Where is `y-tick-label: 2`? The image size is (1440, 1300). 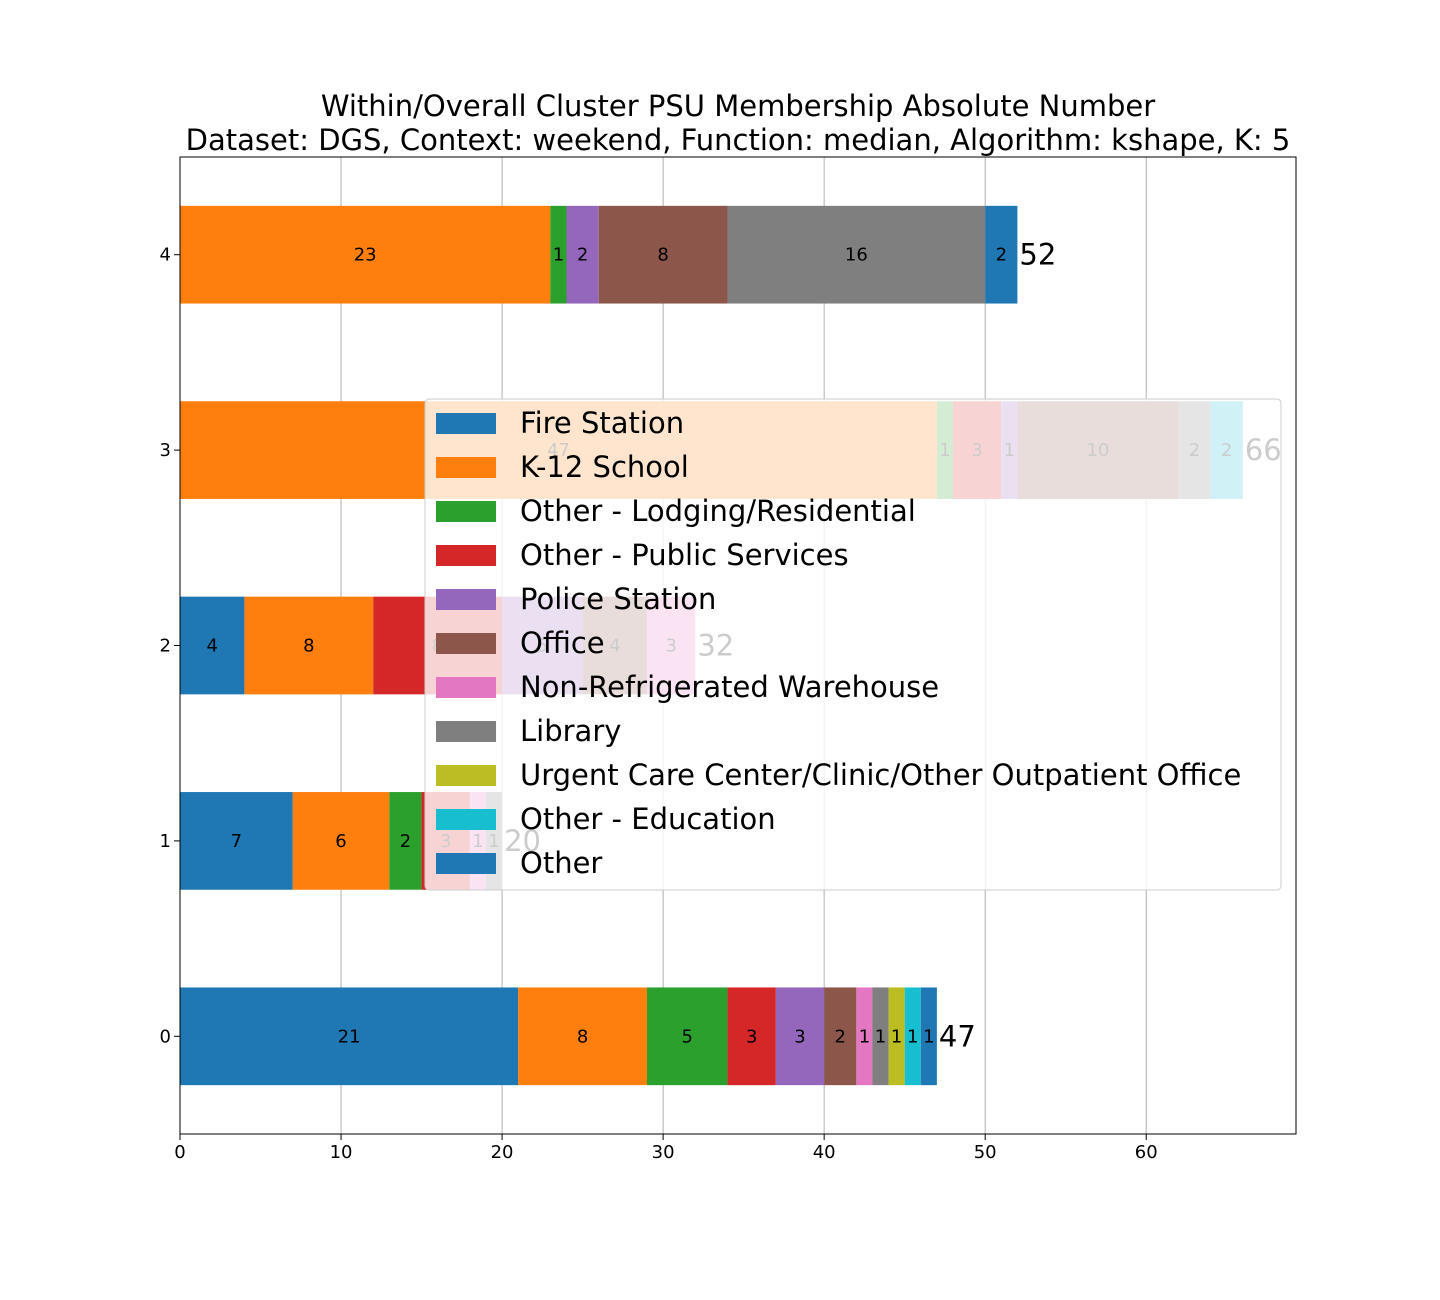
y-tick-label: 2 is located at coordinates (165, 646).